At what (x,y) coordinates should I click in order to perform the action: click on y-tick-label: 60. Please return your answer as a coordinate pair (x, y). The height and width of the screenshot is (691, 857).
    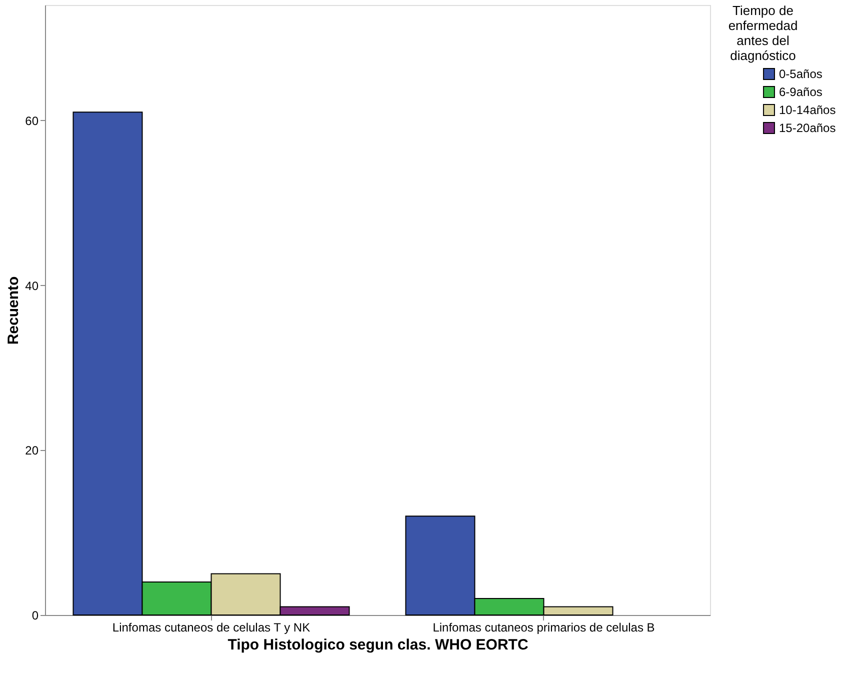
    Looking at the image, I should click on (32, 121).